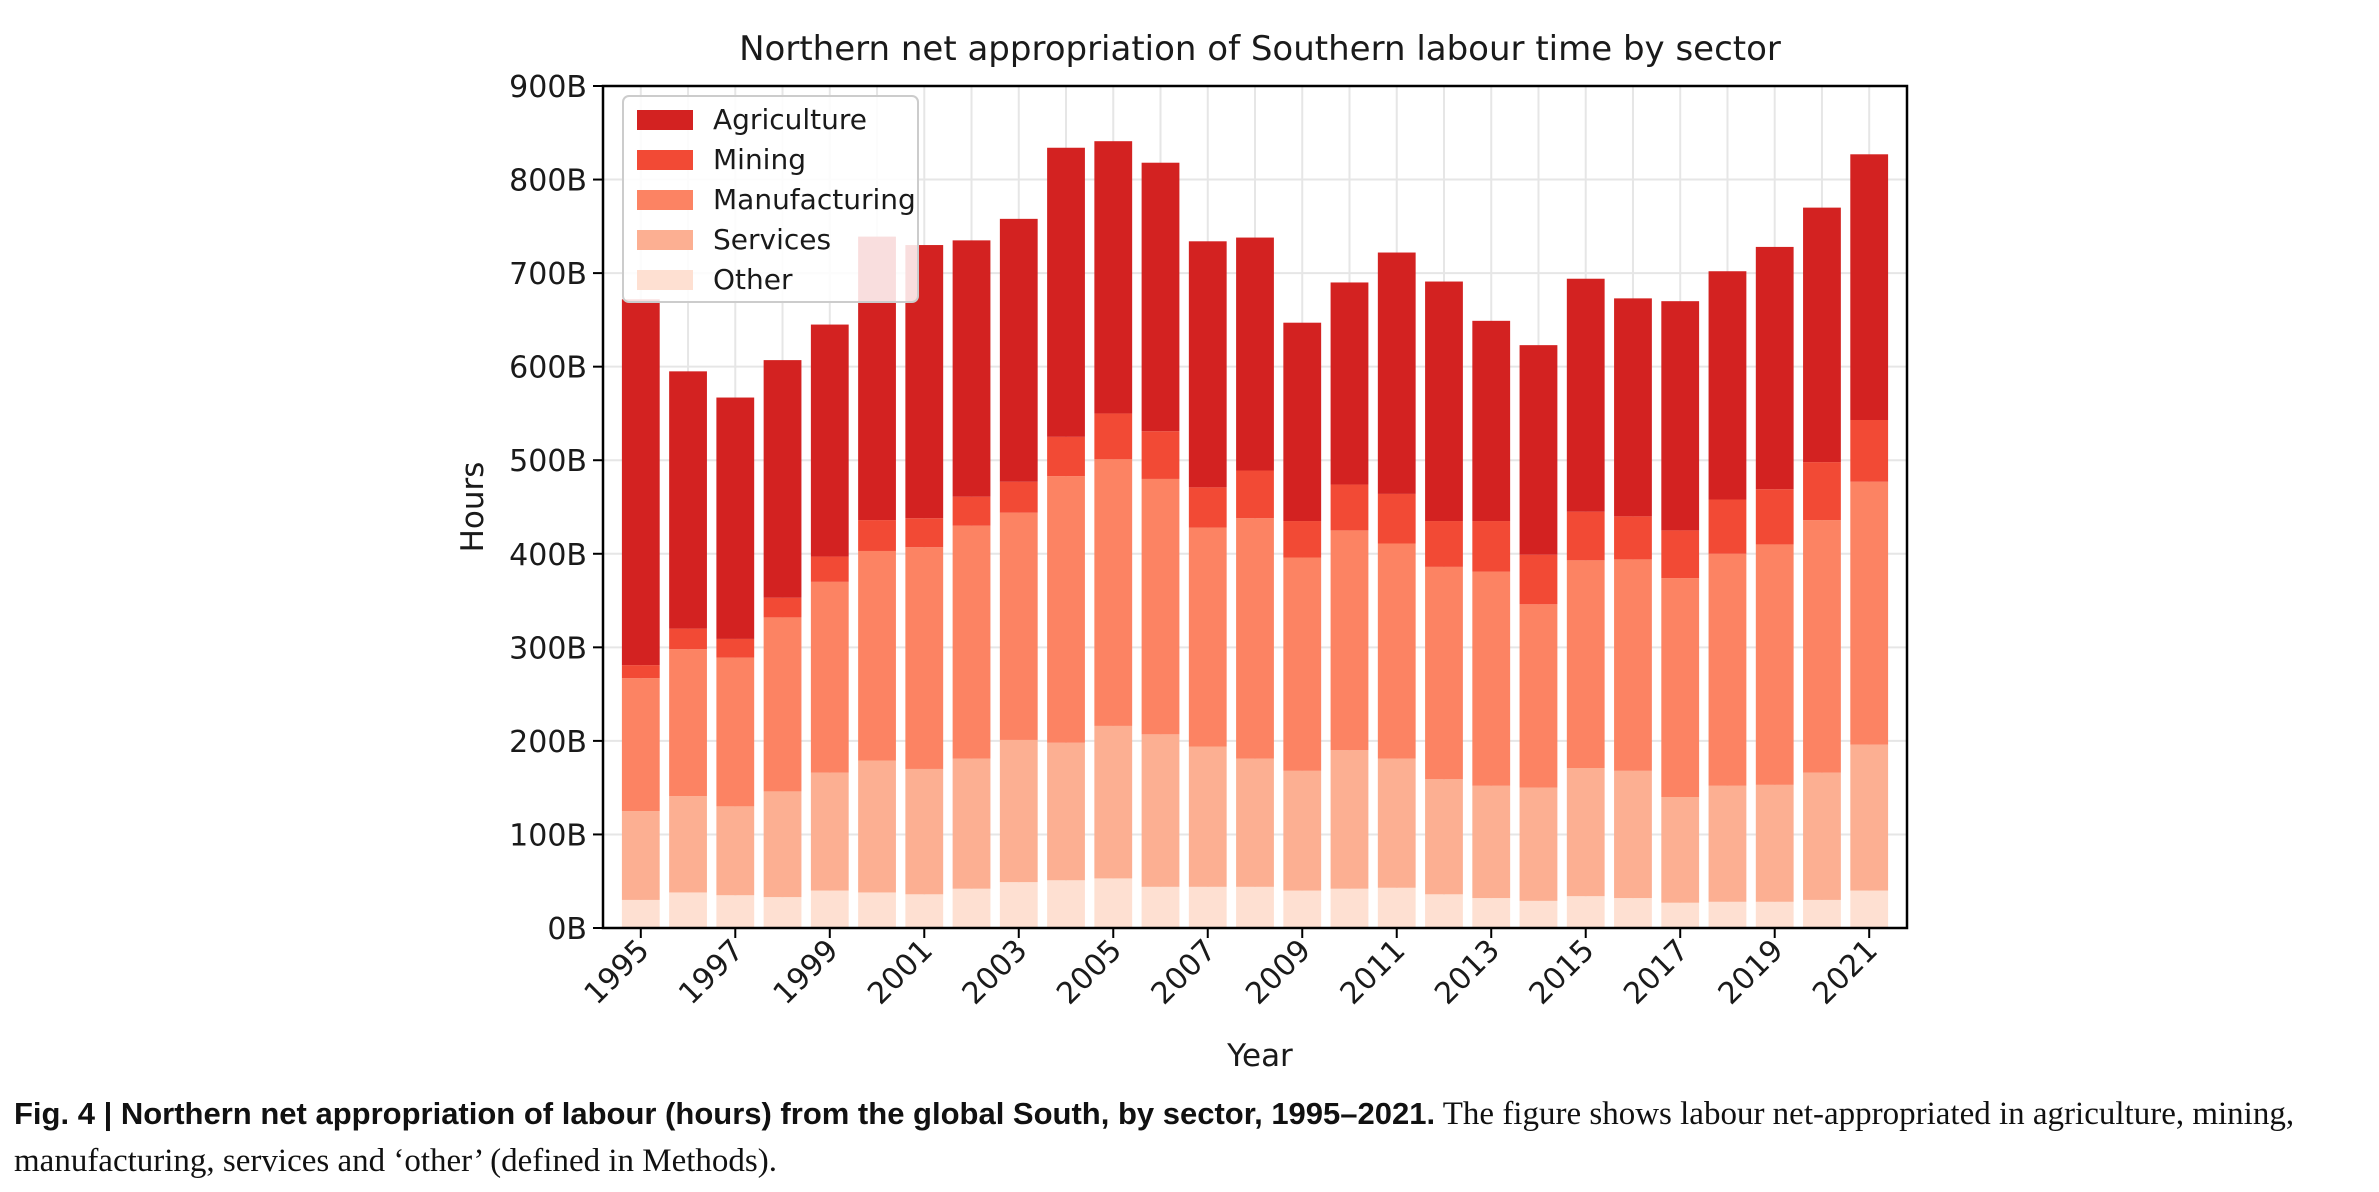 This screenshot has width=2379, height=1192. I want to click on legend-label-manufacturing: Manufacturing, so click(814, 199).